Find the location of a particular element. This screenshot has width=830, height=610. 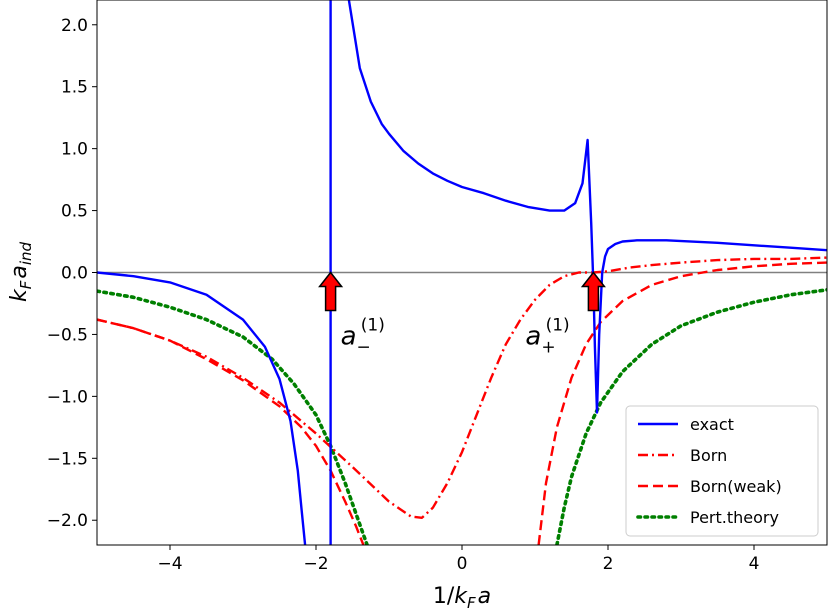

y-tick-label: 0.5 is located at coordinates (74, 212).